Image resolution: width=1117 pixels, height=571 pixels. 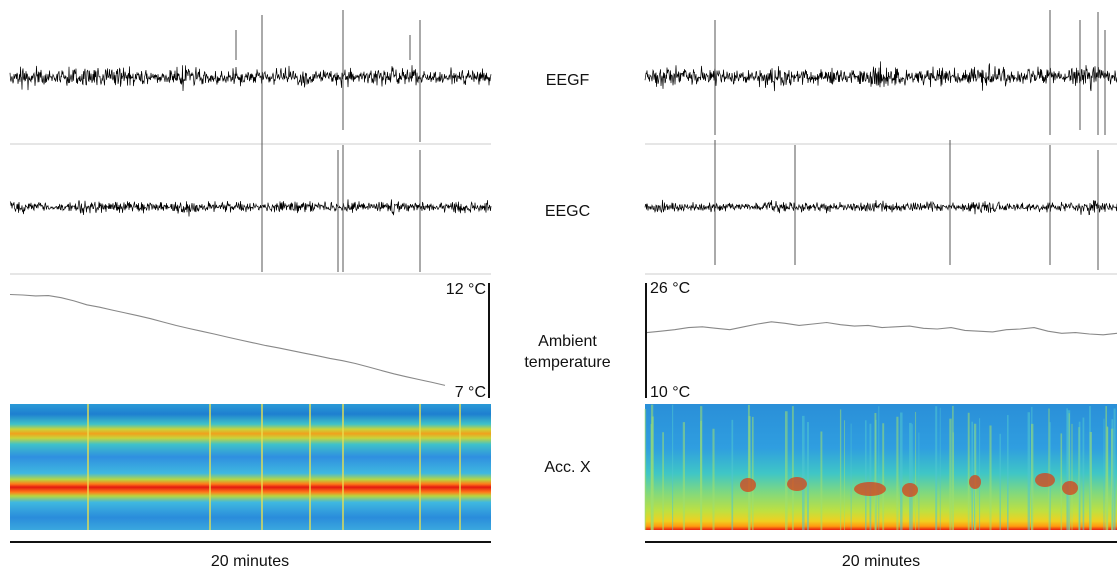 I want to click on left-eegc-signal, so click(x=250, y=208).